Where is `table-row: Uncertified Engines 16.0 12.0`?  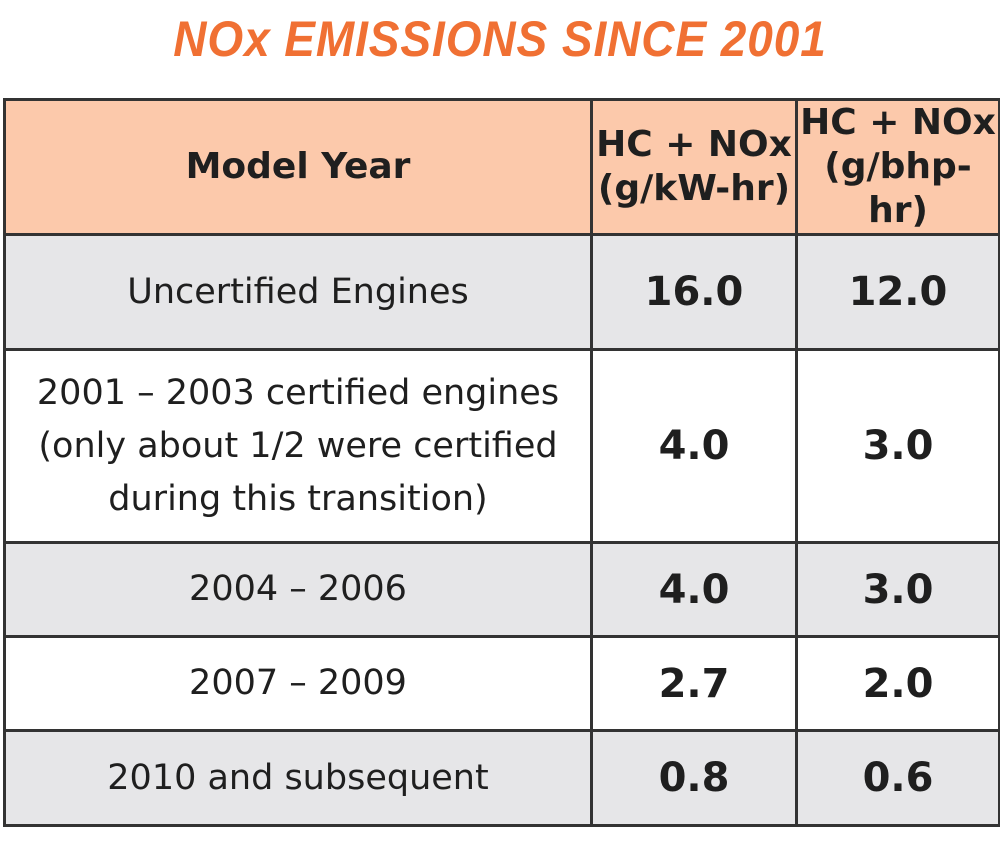
table-row: Uncertified Engines 16.0 12.0 is located at coordinates (501, 292).